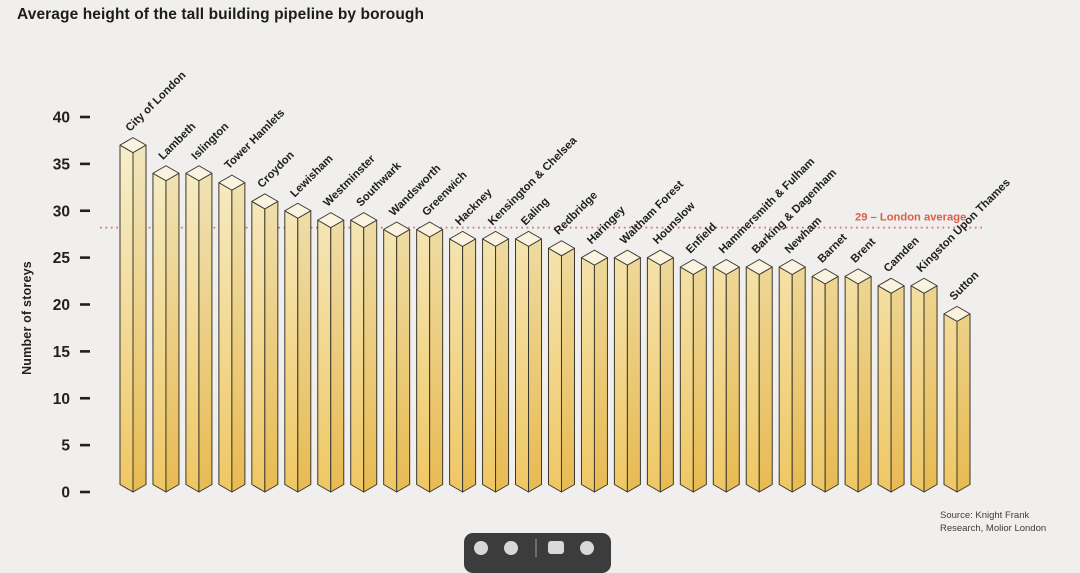 The width and height of the screenshot is (1080, 573). I want to click on bar-category-label: City of London, so click(156, 101).